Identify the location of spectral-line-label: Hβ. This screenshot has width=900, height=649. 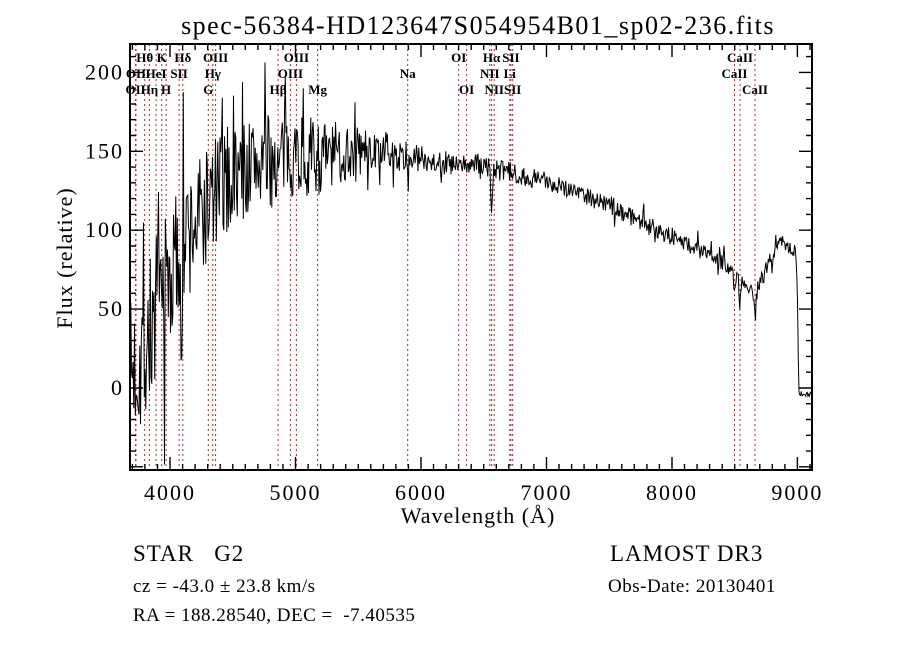
(278, 89).